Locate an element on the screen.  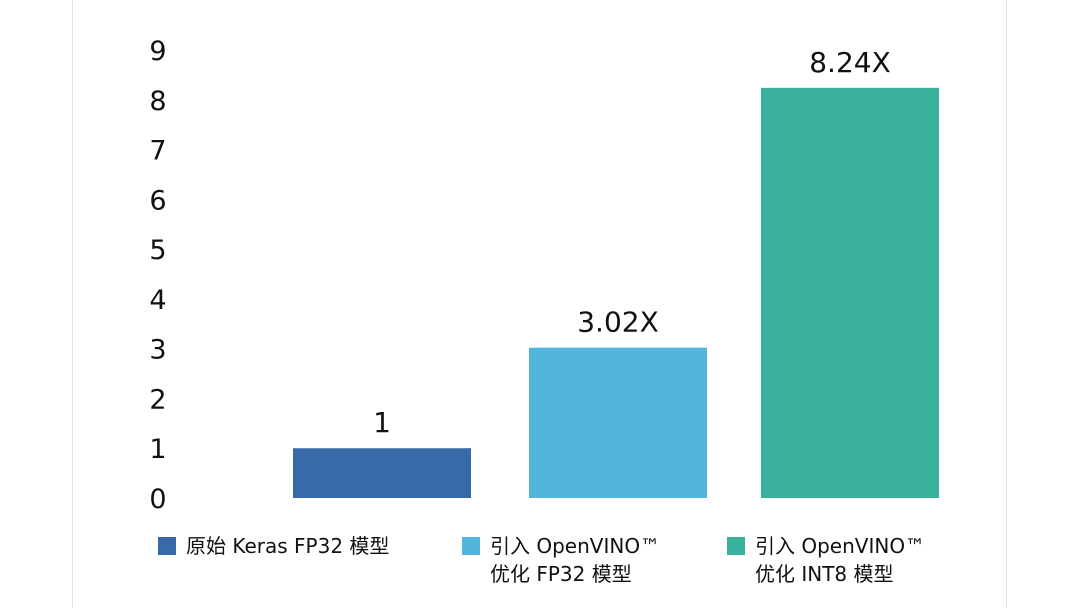
legend-label-line1: 原始 Keras FP32 模型 is located at coordinates (288, 546).